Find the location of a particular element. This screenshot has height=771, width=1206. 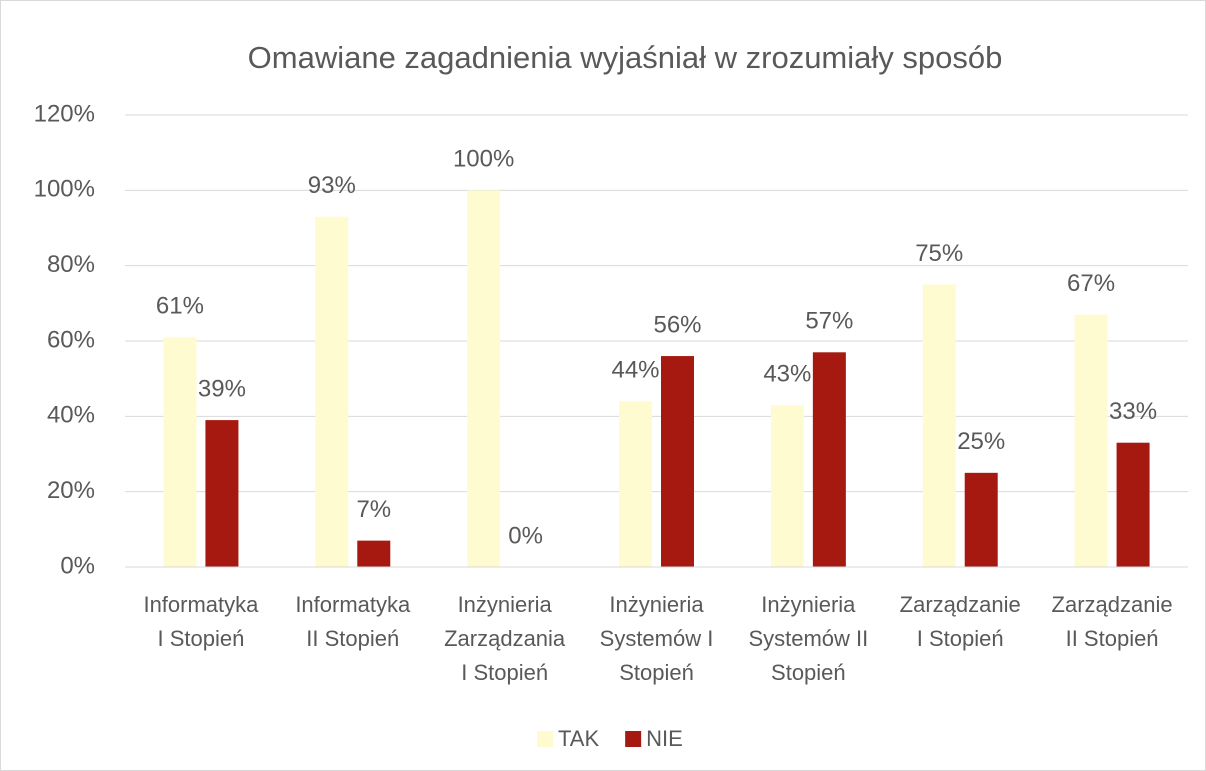

y-tick-label: 0% is located at coordinates (77, 565).